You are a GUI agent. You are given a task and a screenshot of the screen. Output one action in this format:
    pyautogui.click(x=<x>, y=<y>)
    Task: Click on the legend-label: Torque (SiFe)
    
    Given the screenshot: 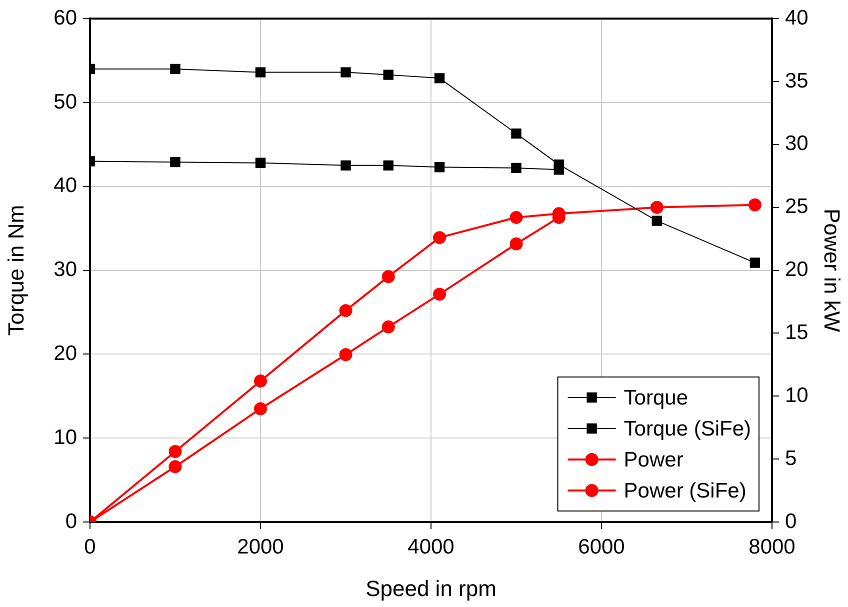 What is the action you would take?
    pyautogui.click(x=688, y=428)
    